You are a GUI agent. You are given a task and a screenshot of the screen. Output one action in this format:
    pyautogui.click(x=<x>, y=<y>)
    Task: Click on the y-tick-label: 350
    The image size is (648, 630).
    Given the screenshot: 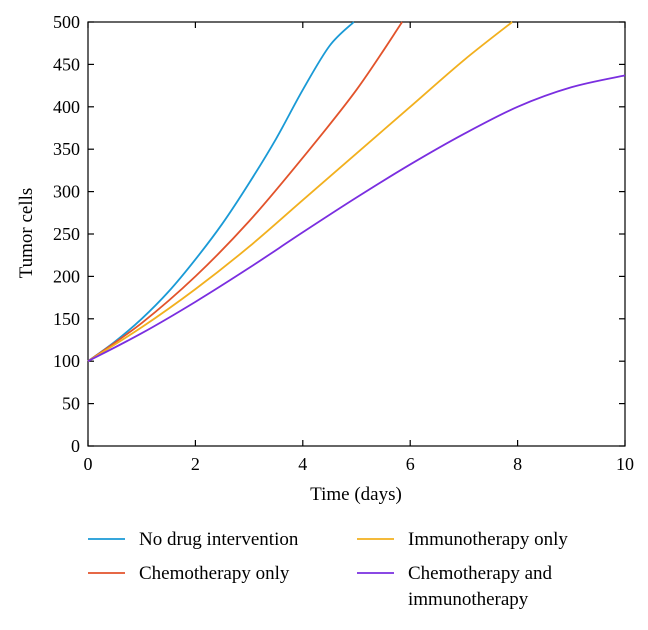 What is the action you would take?
    pyautogui.click(x=66, y=149)
    